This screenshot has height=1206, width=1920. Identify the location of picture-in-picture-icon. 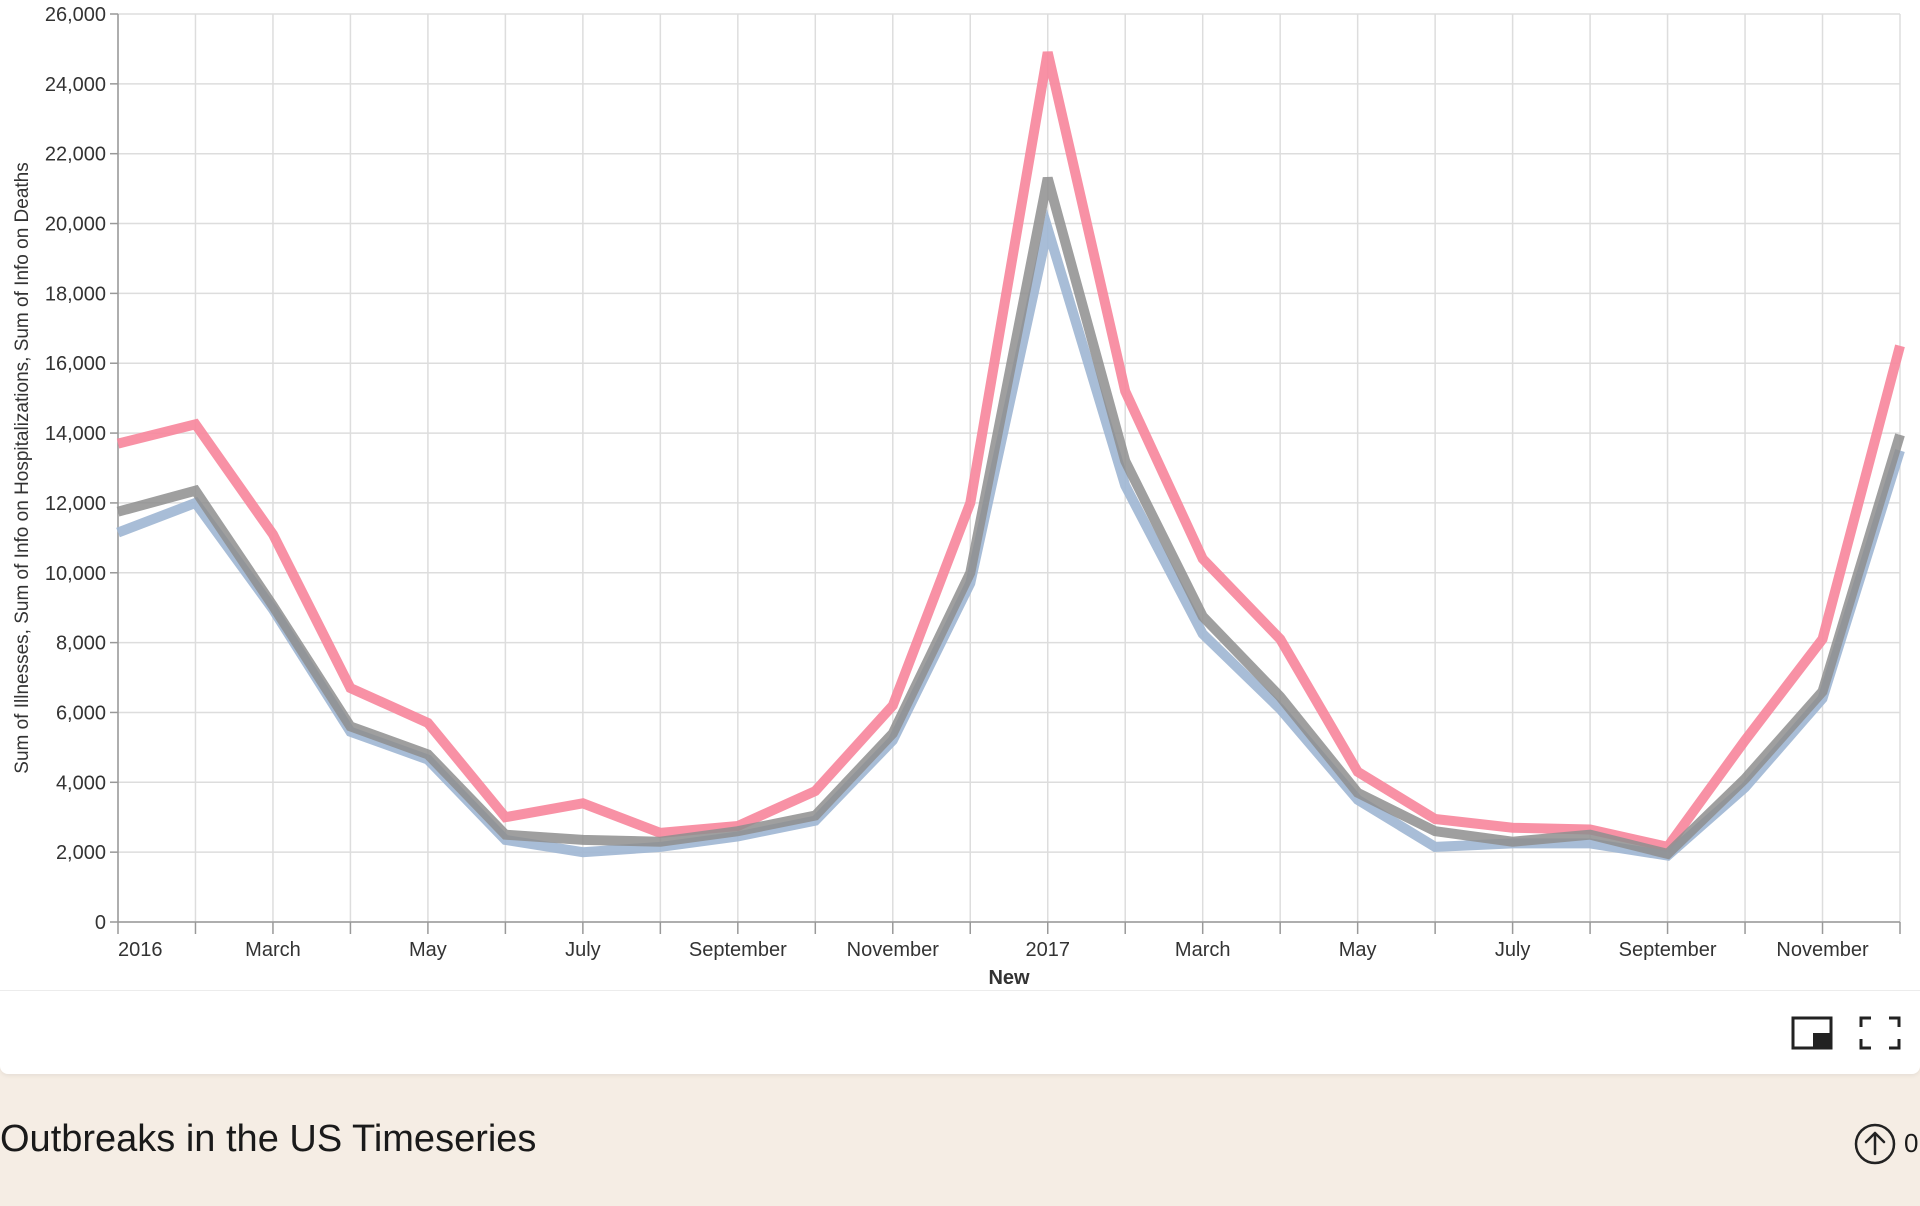
(1812, 1033).